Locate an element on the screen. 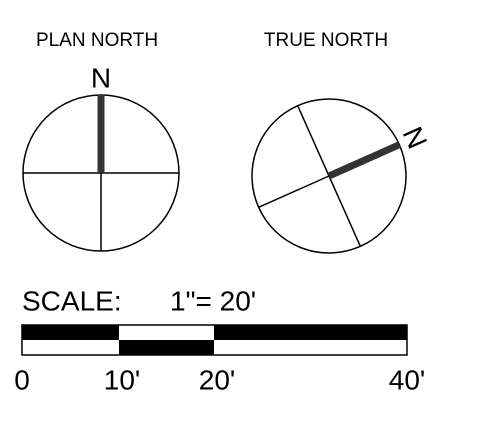 Image resolution: width=485 pixels, height=432 pixels. plan-north-title: PLAN NORTH is located at coordinates (97, 40).